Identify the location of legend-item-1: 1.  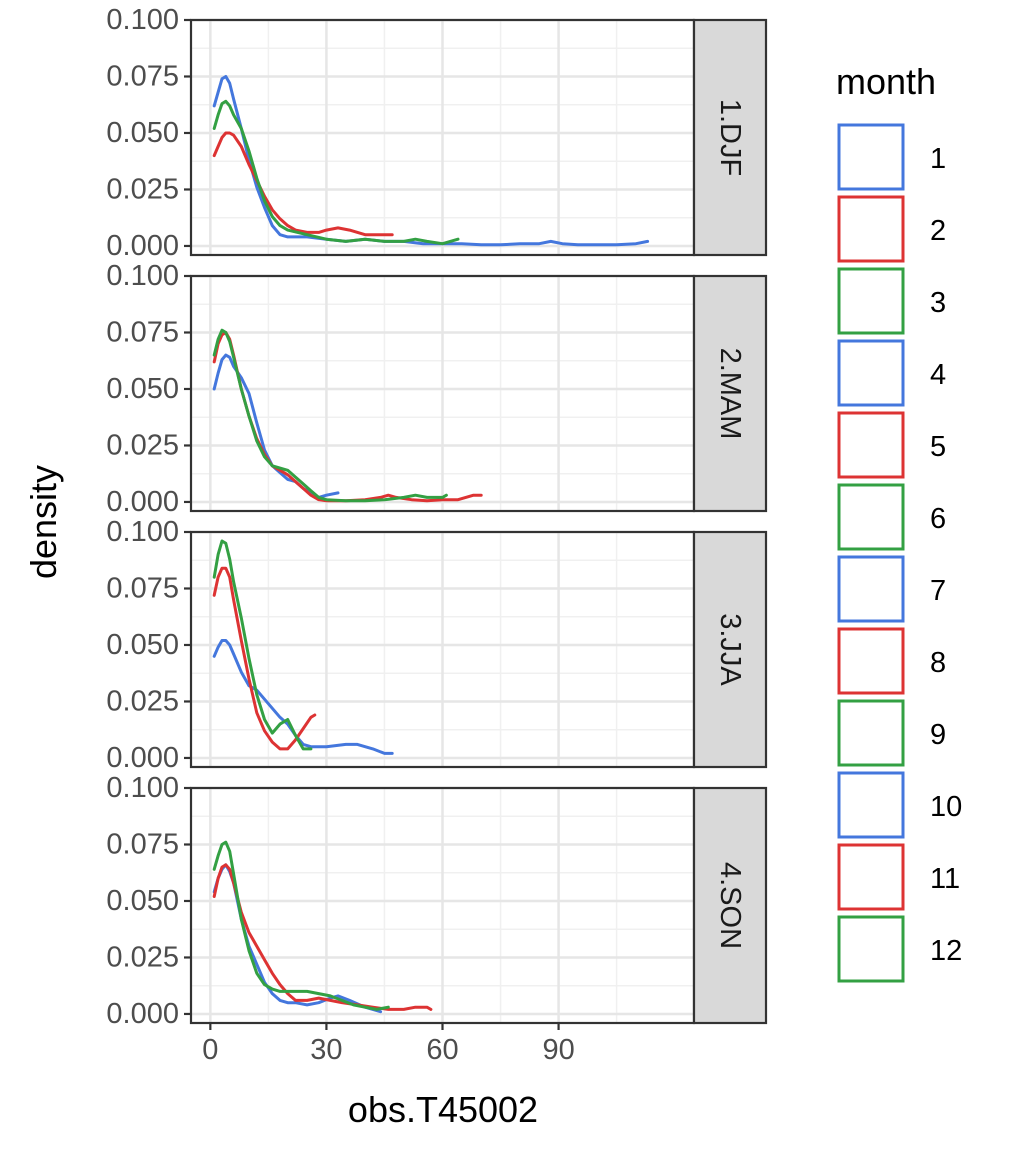
(891, 157).